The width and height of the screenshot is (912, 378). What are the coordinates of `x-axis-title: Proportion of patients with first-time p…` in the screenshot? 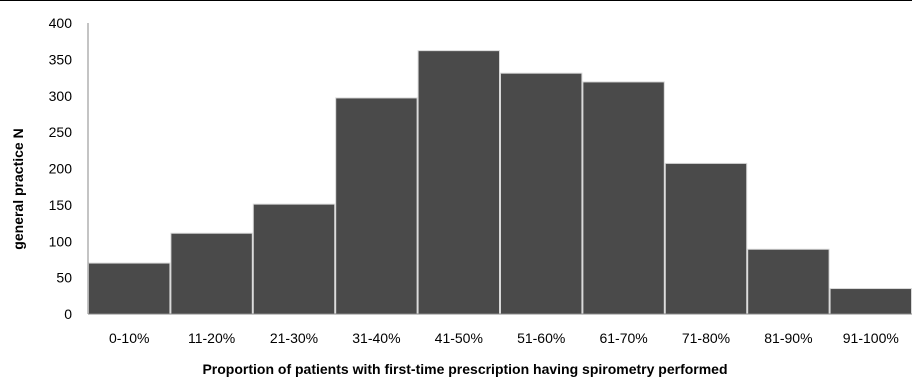 It's located at (464, 369).